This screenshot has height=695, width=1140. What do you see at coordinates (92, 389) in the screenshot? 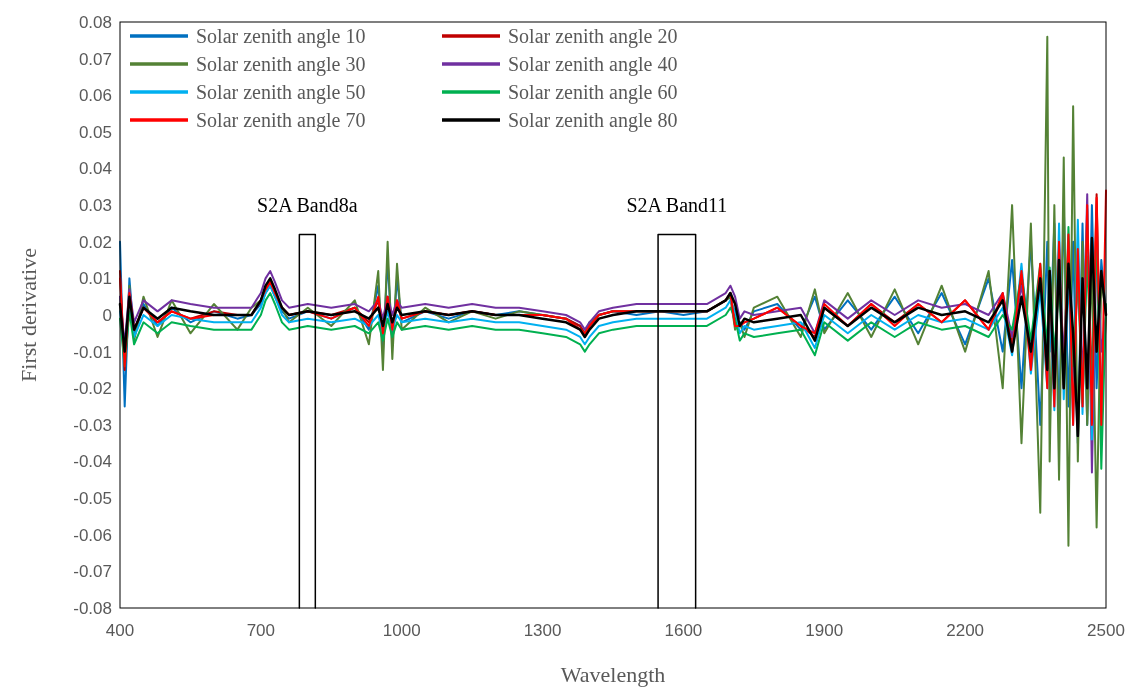
I see `y-tick-label: -0.02` at bounding box center [92, 389].